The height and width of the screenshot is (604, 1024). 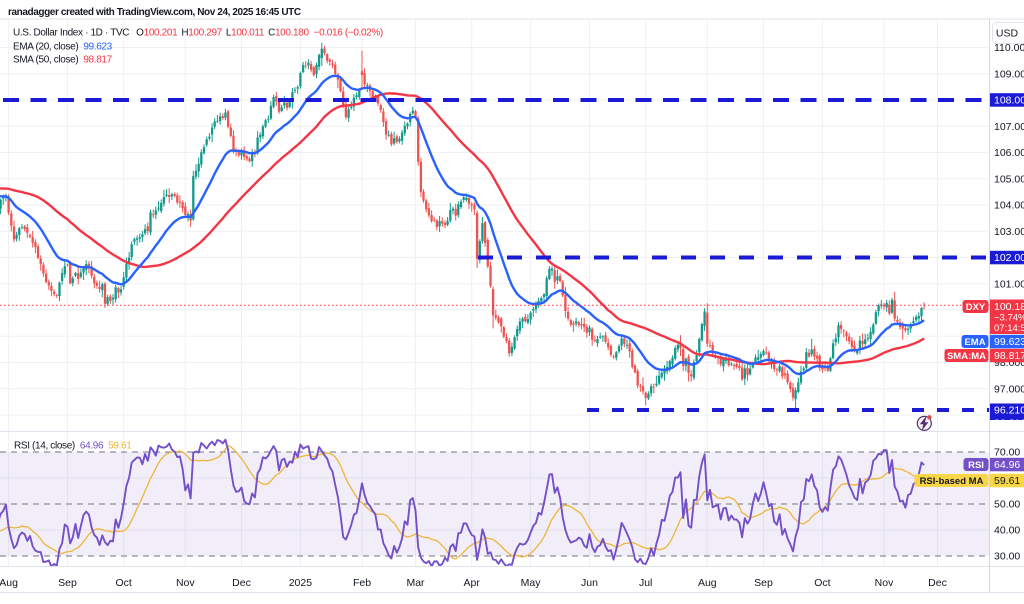 I want to click on svg-text: 07:14:51, so click(x=1009, y=328).